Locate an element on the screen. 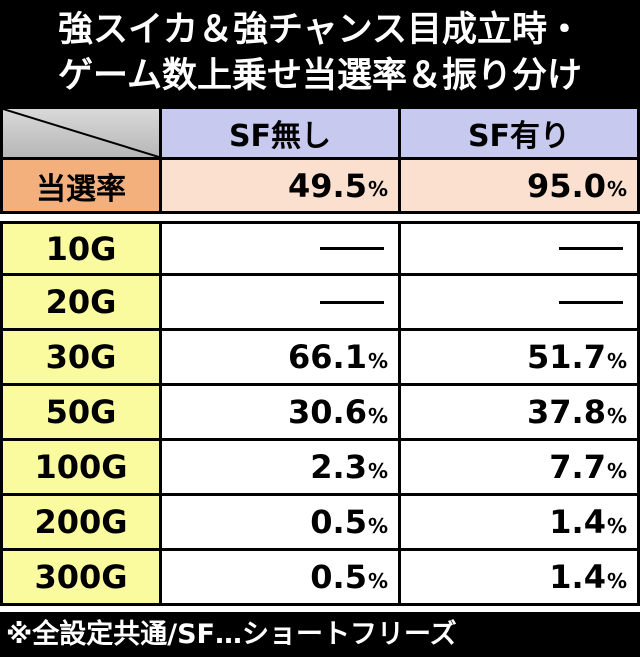 The width and height of the screenshot is (640, 657). row-label: 30G is located at coordinates (81, 357).